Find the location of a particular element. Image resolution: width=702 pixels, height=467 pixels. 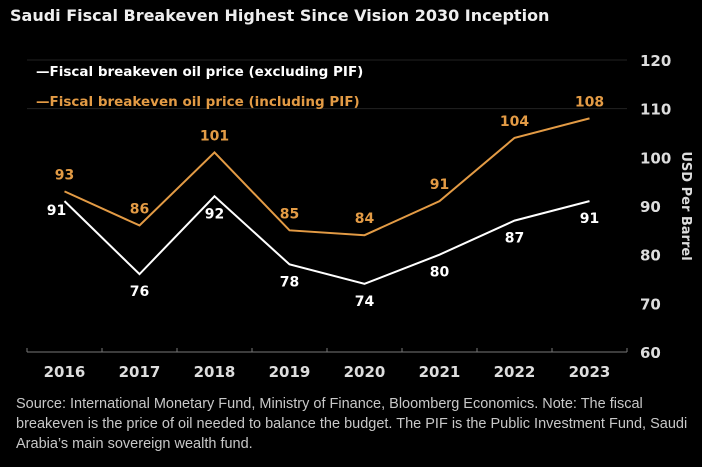

x-tick-label: 2017 is located at coordinates (140, 372).